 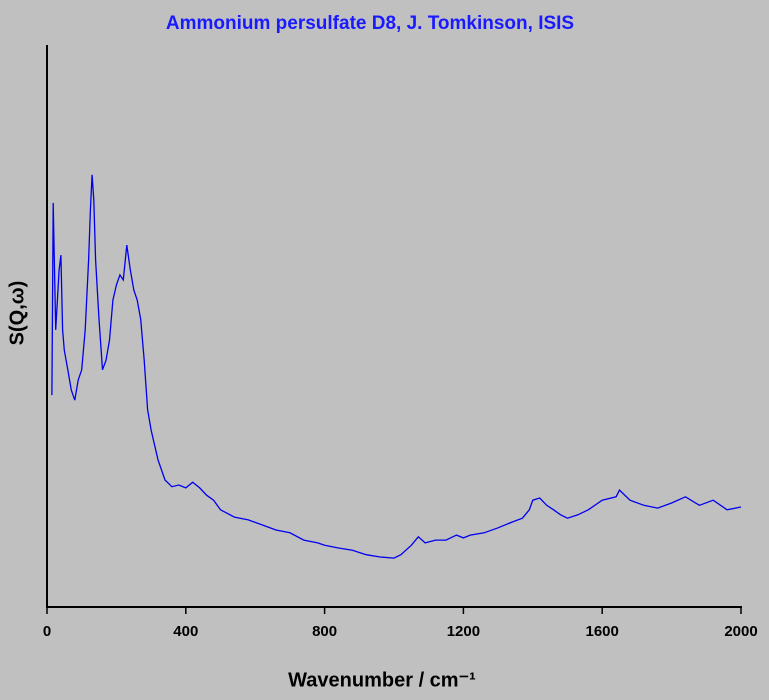 What do you see at coordinates (324, 631) in the screenshot?
I see `x-tick-label: 800` at bounding box center [324, 631].